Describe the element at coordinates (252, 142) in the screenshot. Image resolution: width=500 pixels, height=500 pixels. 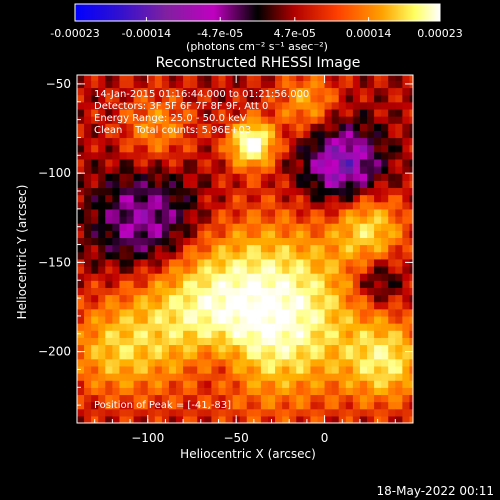
I see `peak-marker` at that location.